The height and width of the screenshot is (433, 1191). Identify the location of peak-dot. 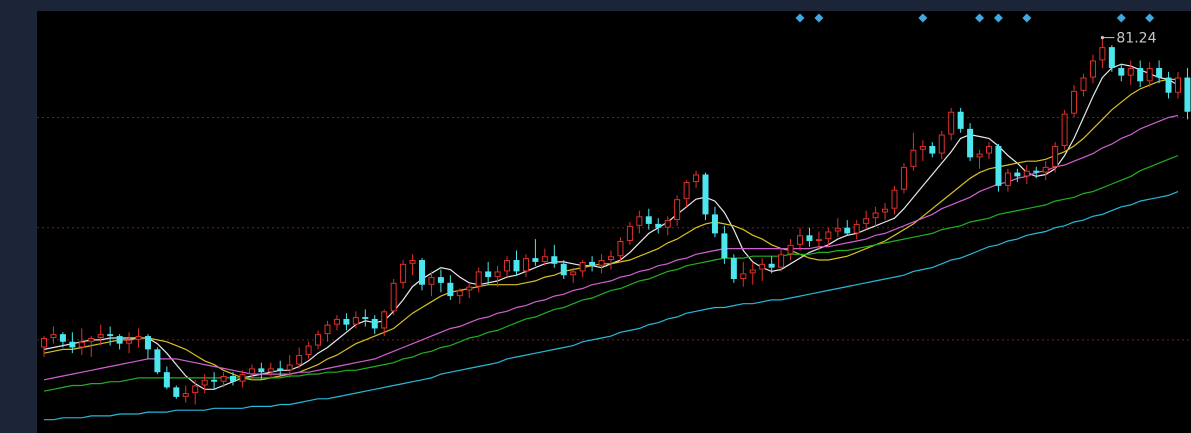
(1102, 38).